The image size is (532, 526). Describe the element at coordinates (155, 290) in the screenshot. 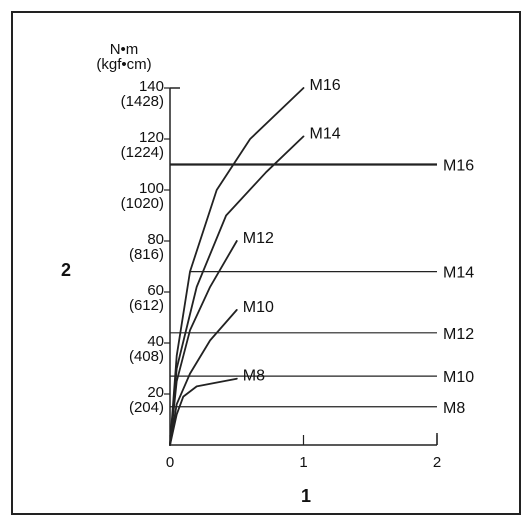

I see `y-tick-label: 60` at that location.